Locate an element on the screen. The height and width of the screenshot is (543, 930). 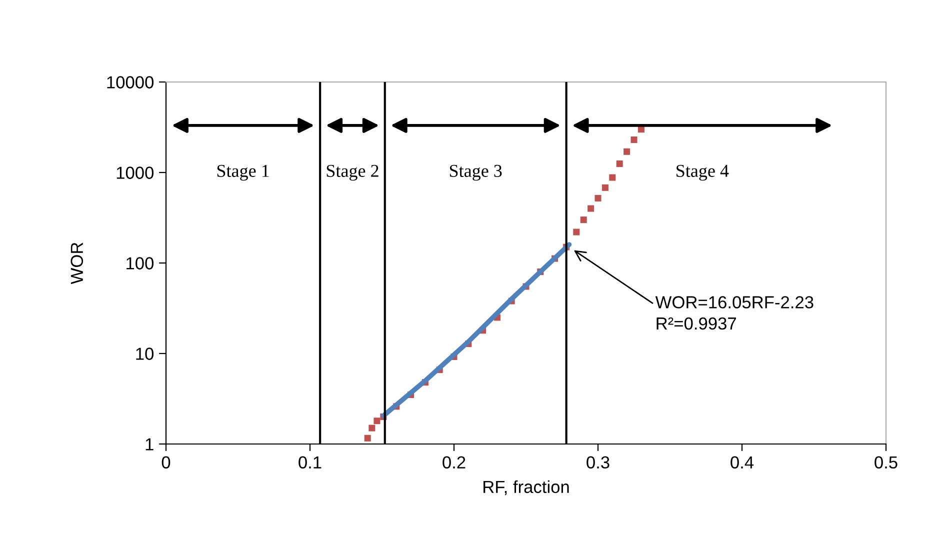
y-tick-label: 100 is located at coordinates (140, 263).